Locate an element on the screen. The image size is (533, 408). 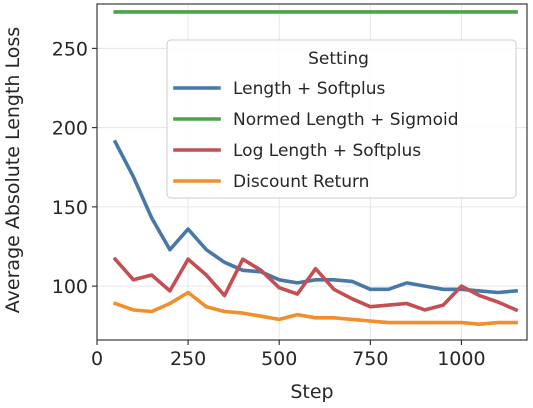
y-tick-label: 150 is located at coordinates (70, 208).